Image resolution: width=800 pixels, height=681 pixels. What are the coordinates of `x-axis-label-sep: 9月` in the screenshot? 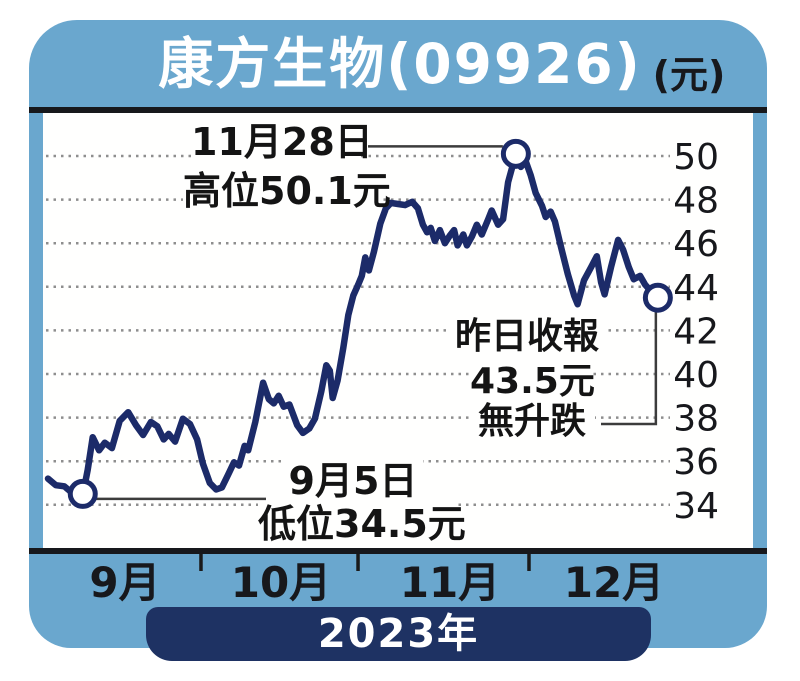 It's located at (125, 582).